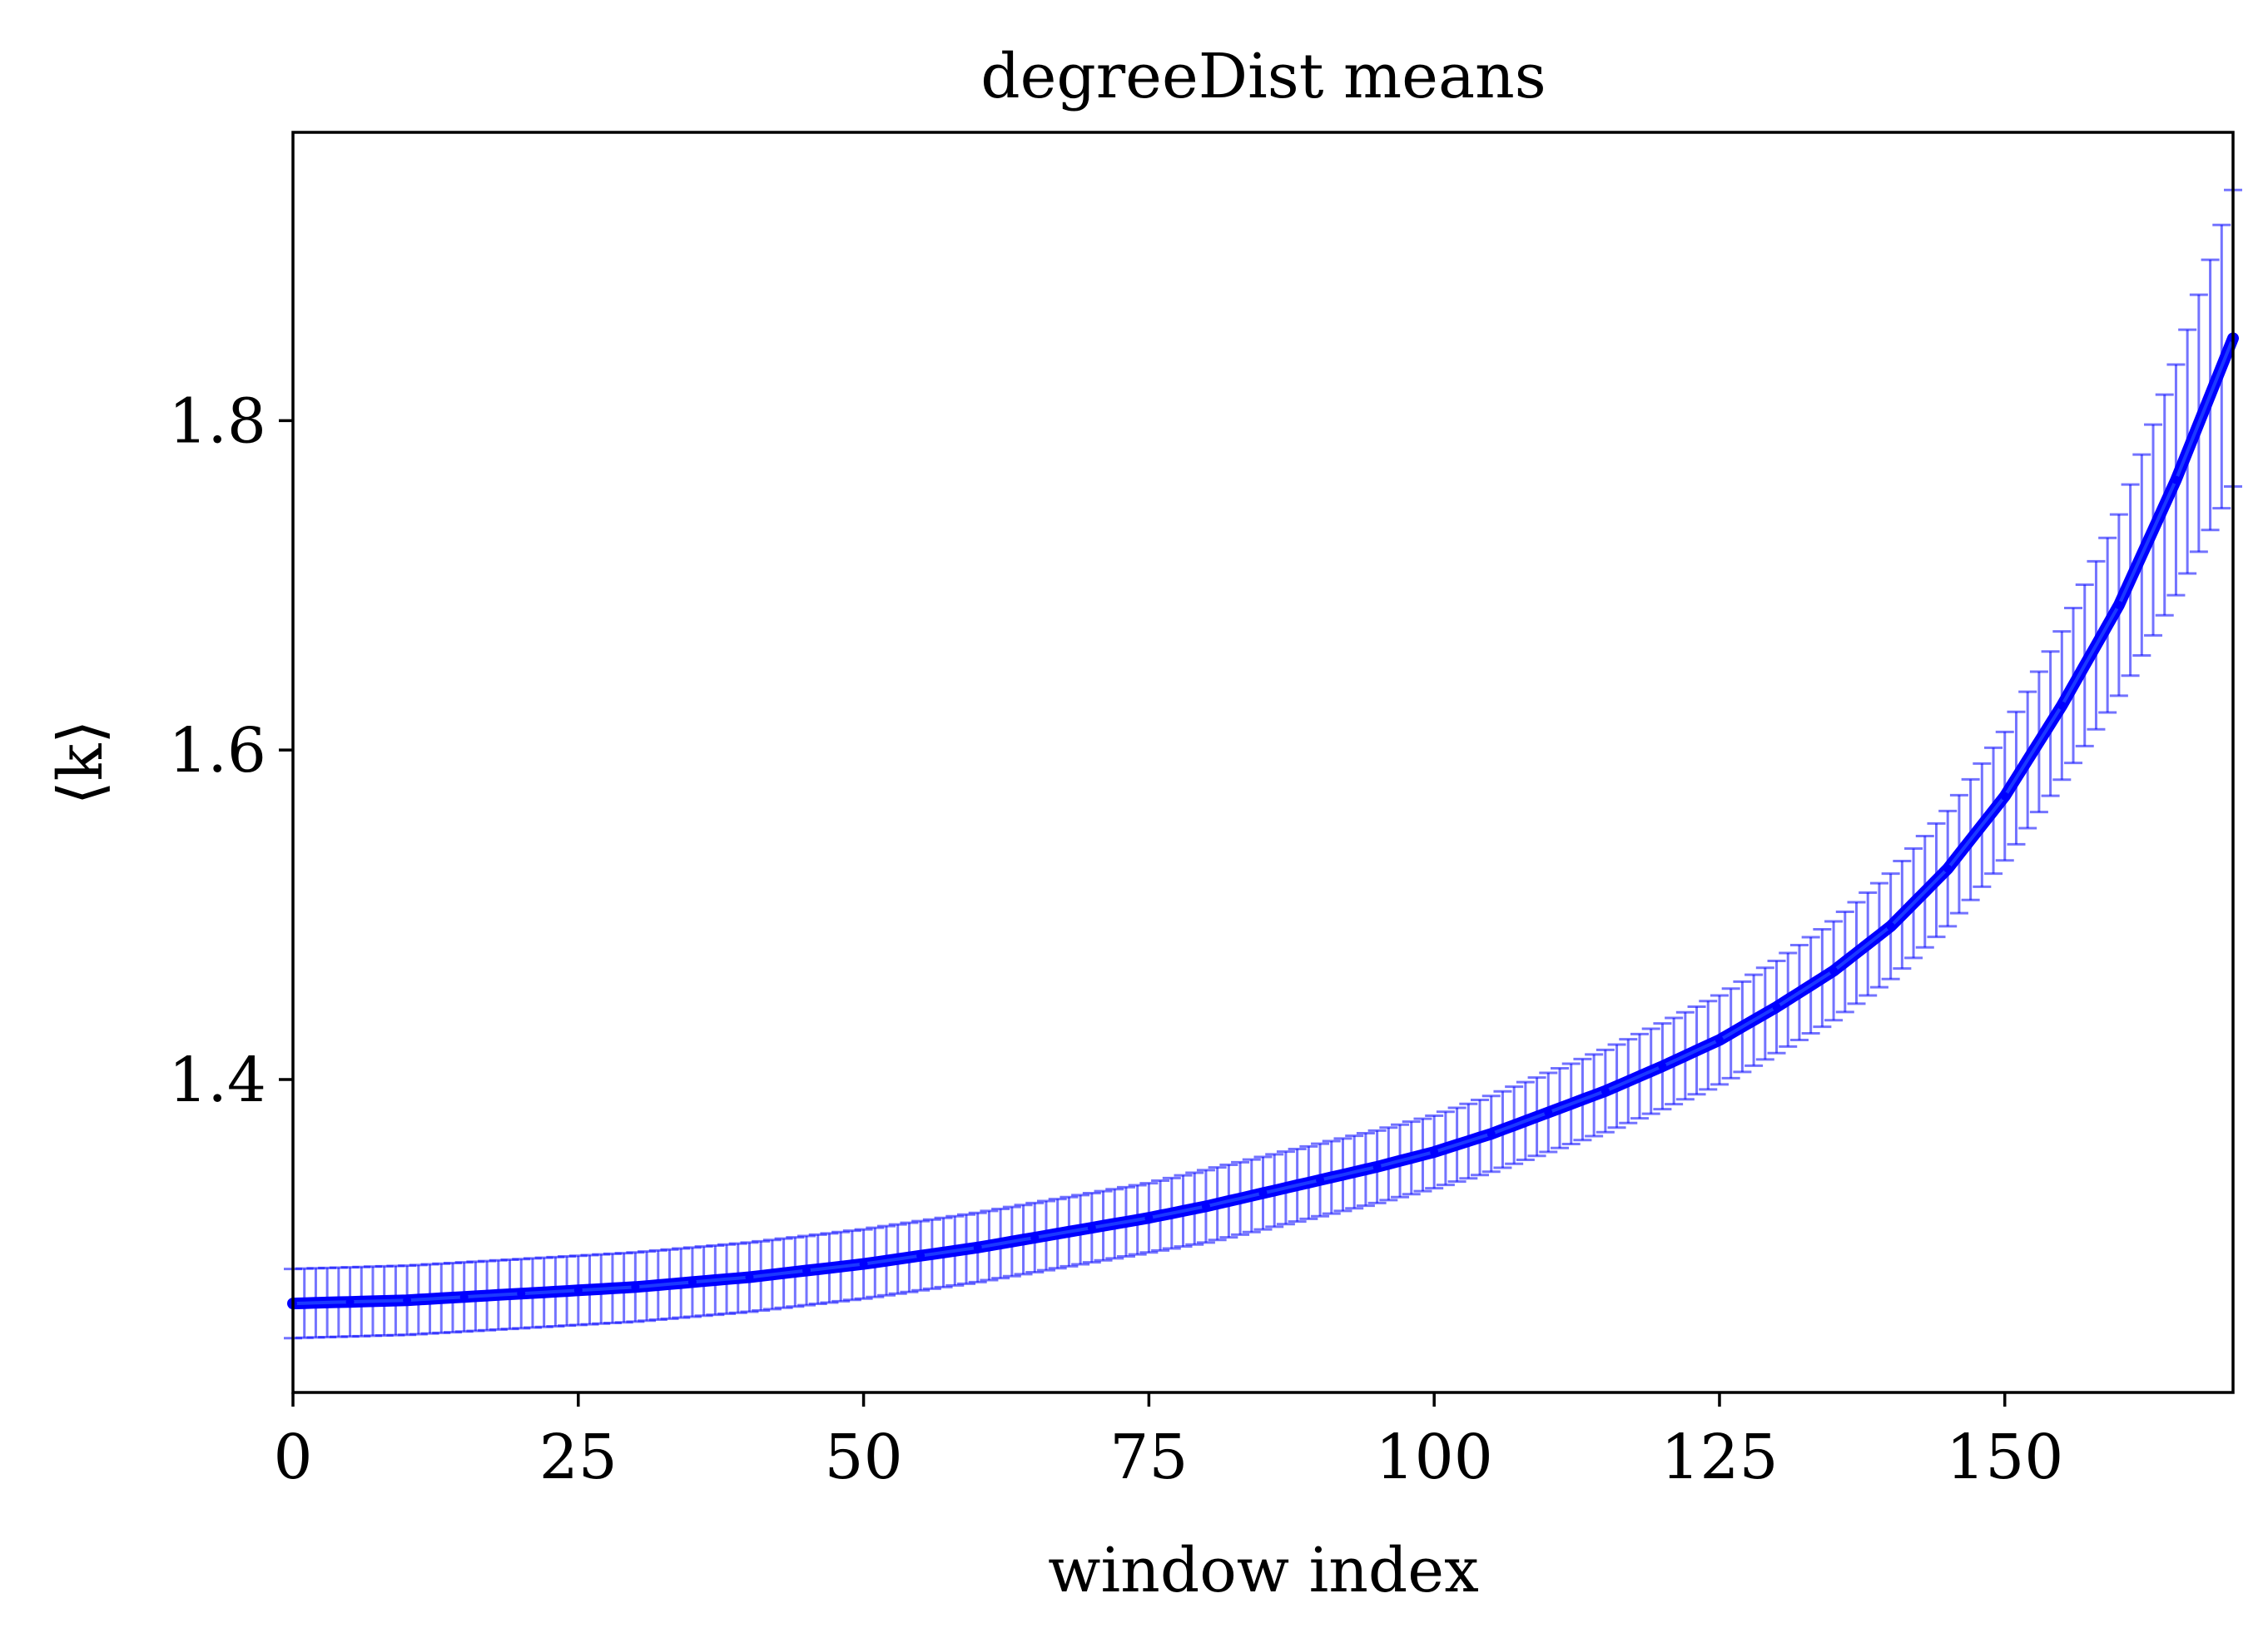  Describe the element at coordinates (81, 763) in the screenshot. I see `y-axis-label: ⟨k⟩` at that location.